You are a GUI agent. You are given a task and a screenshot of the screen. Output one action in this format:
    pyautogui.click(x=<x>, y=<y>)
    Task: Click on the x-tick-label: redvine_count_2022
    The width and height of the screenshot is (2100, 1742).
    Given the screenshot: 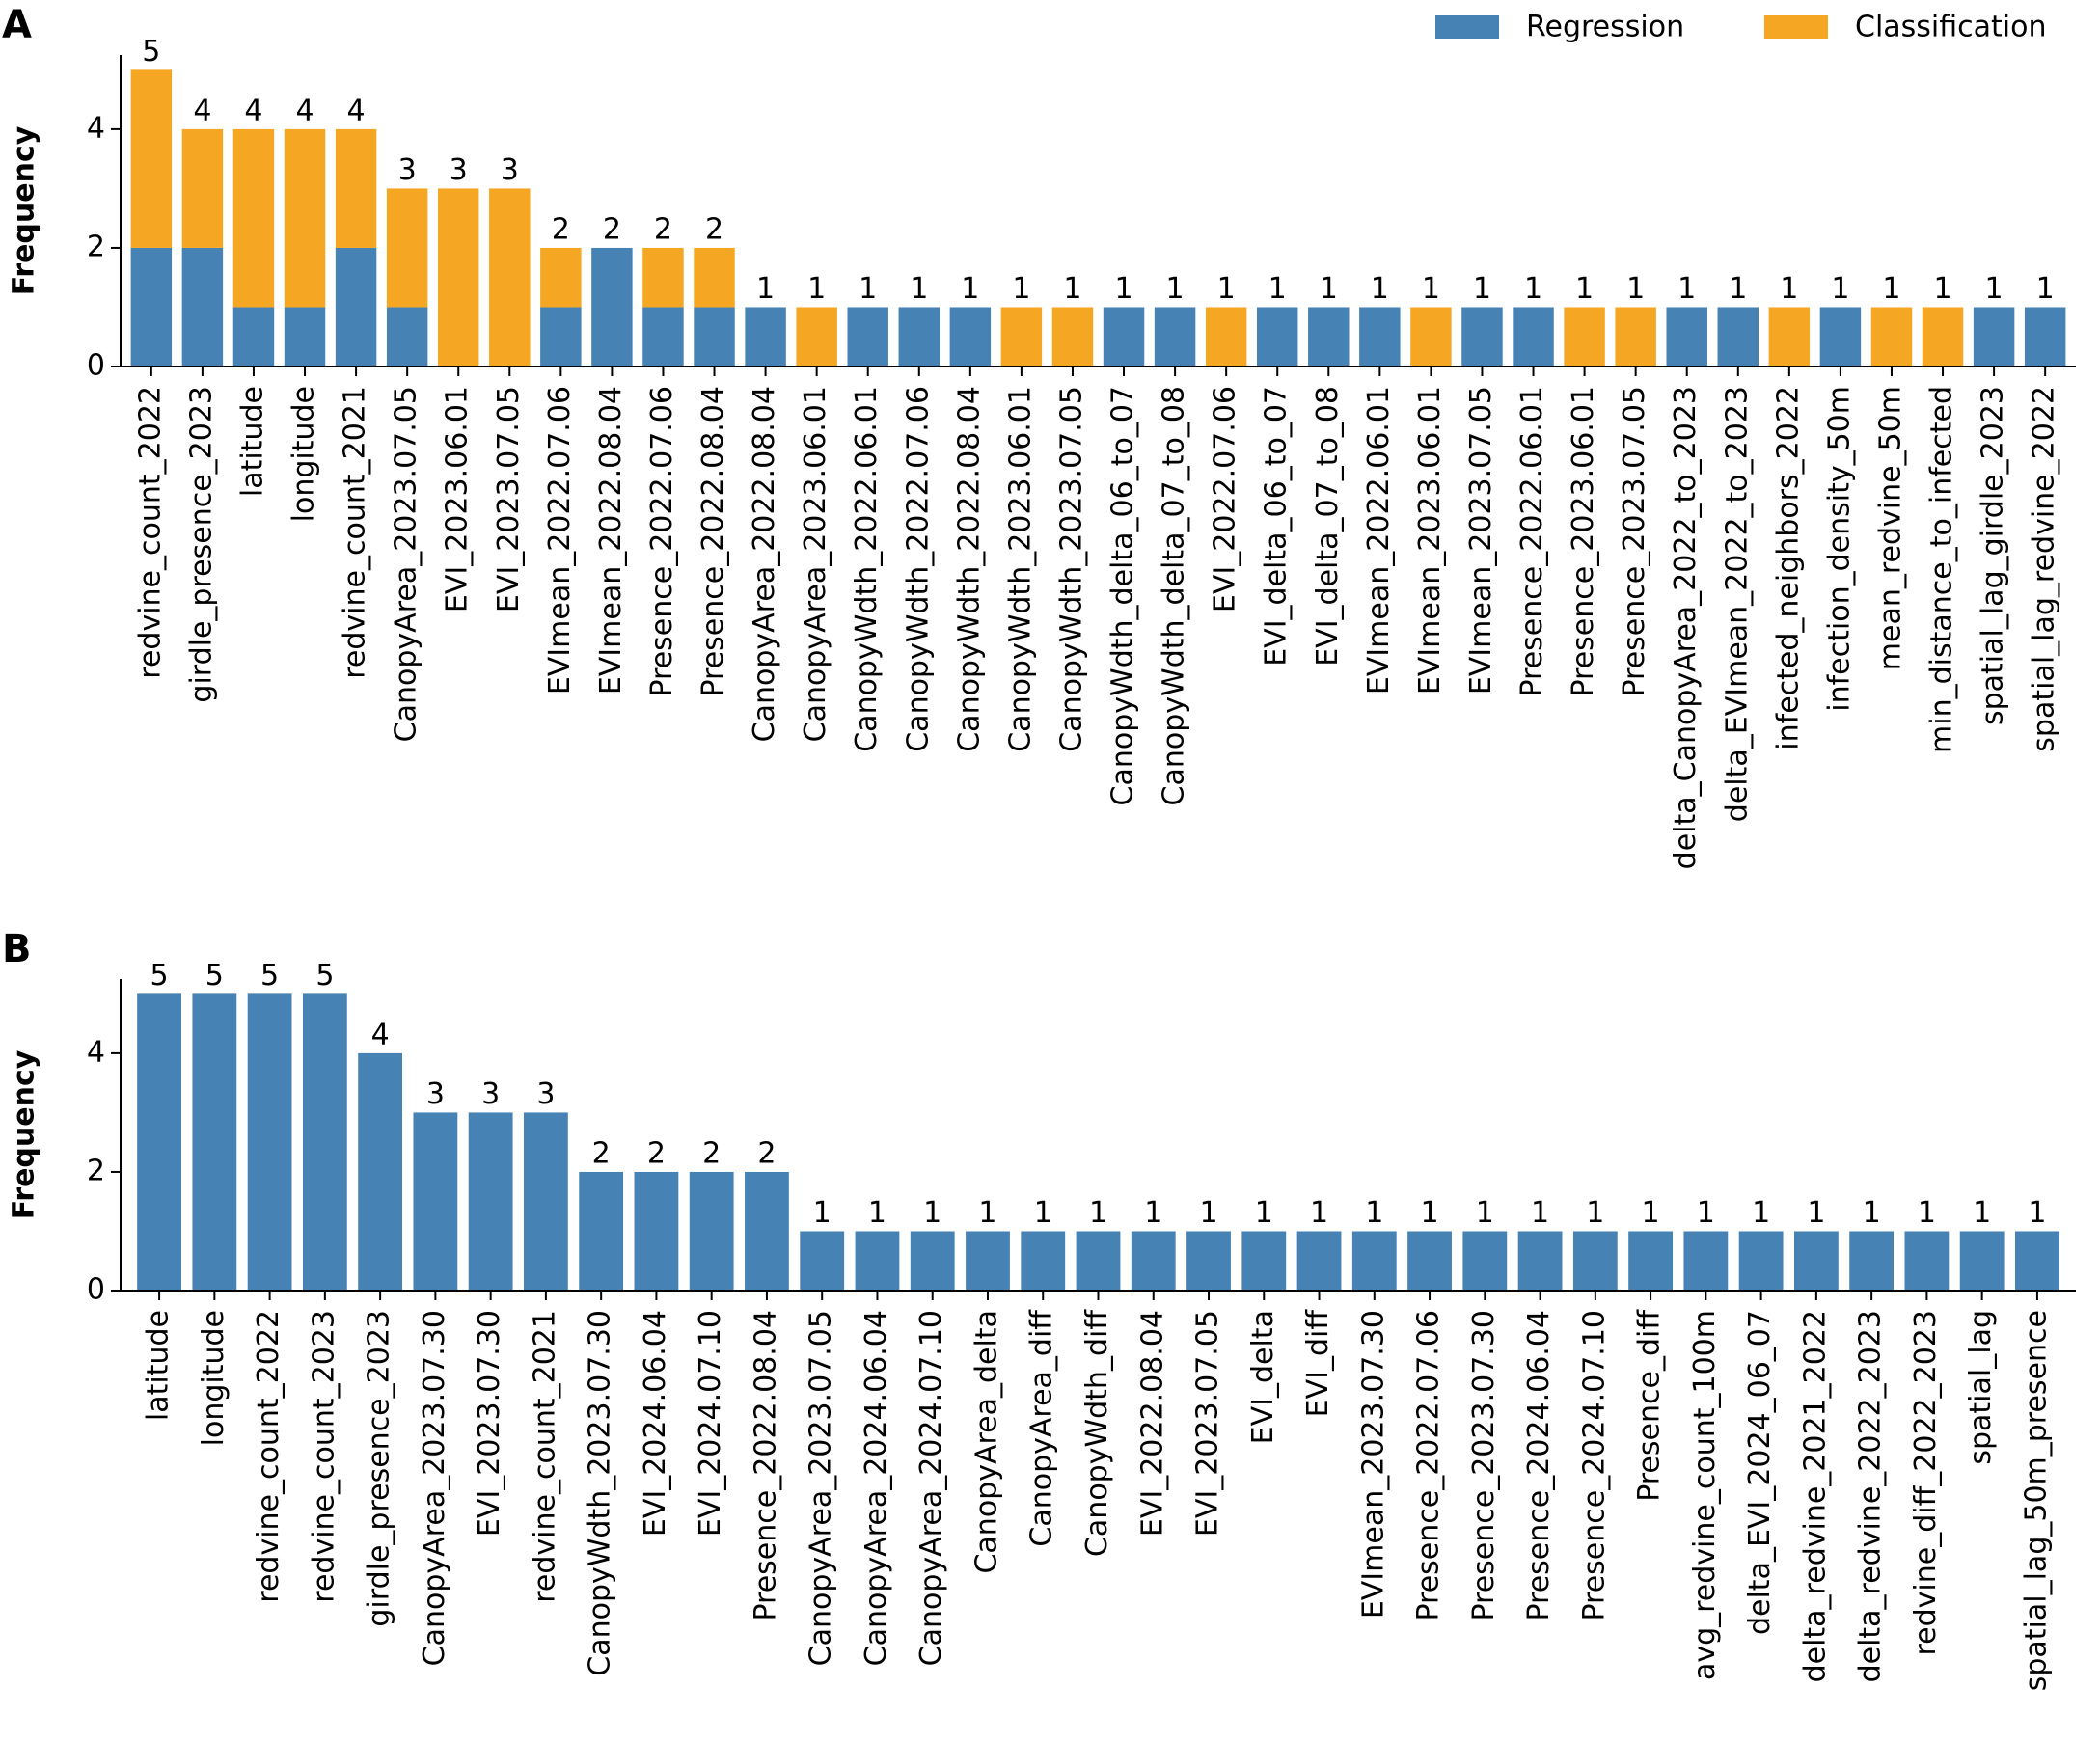 What is the action you would take?
    pyautogui.click(x=150, y=532)
    